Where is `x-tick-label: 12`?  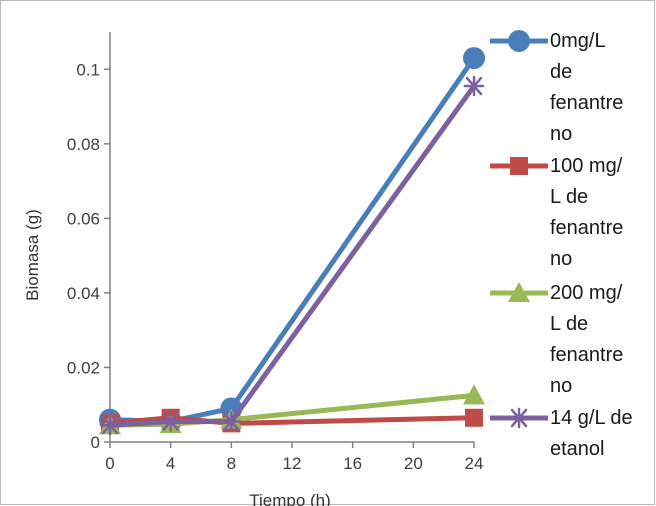 x-tick-label: 12 is located at coordinates (292, 463).